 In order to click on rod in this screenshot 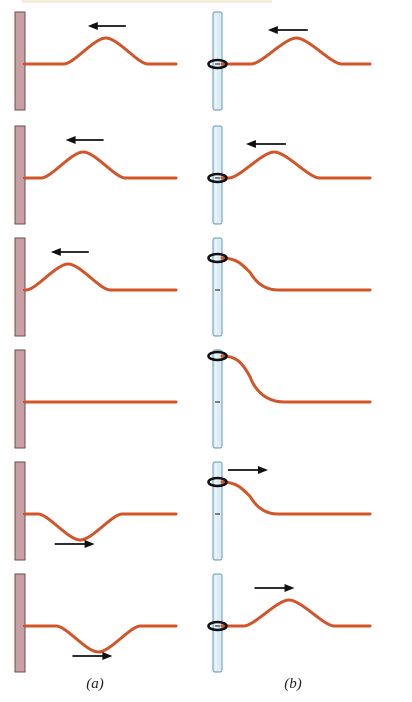, I will do `click(217, 399)`.